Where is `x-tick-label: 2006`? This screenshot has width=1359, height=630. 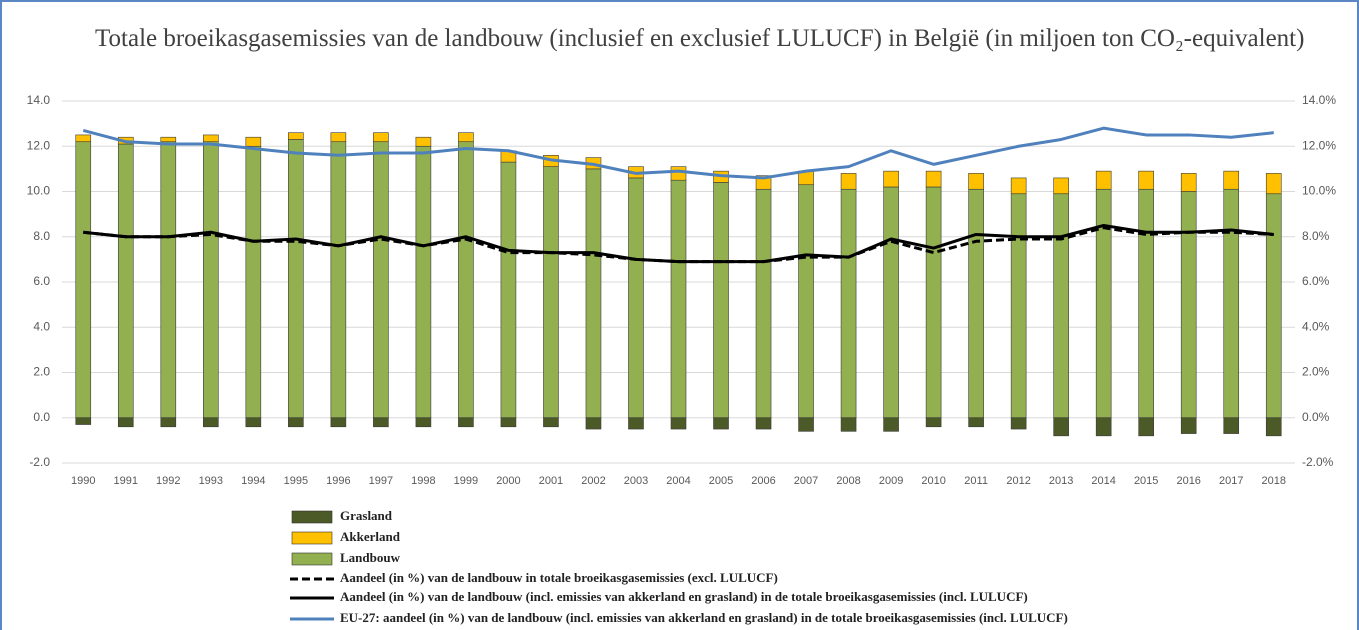
x-tick-label: 2006 is located at coordinates (763, 481).